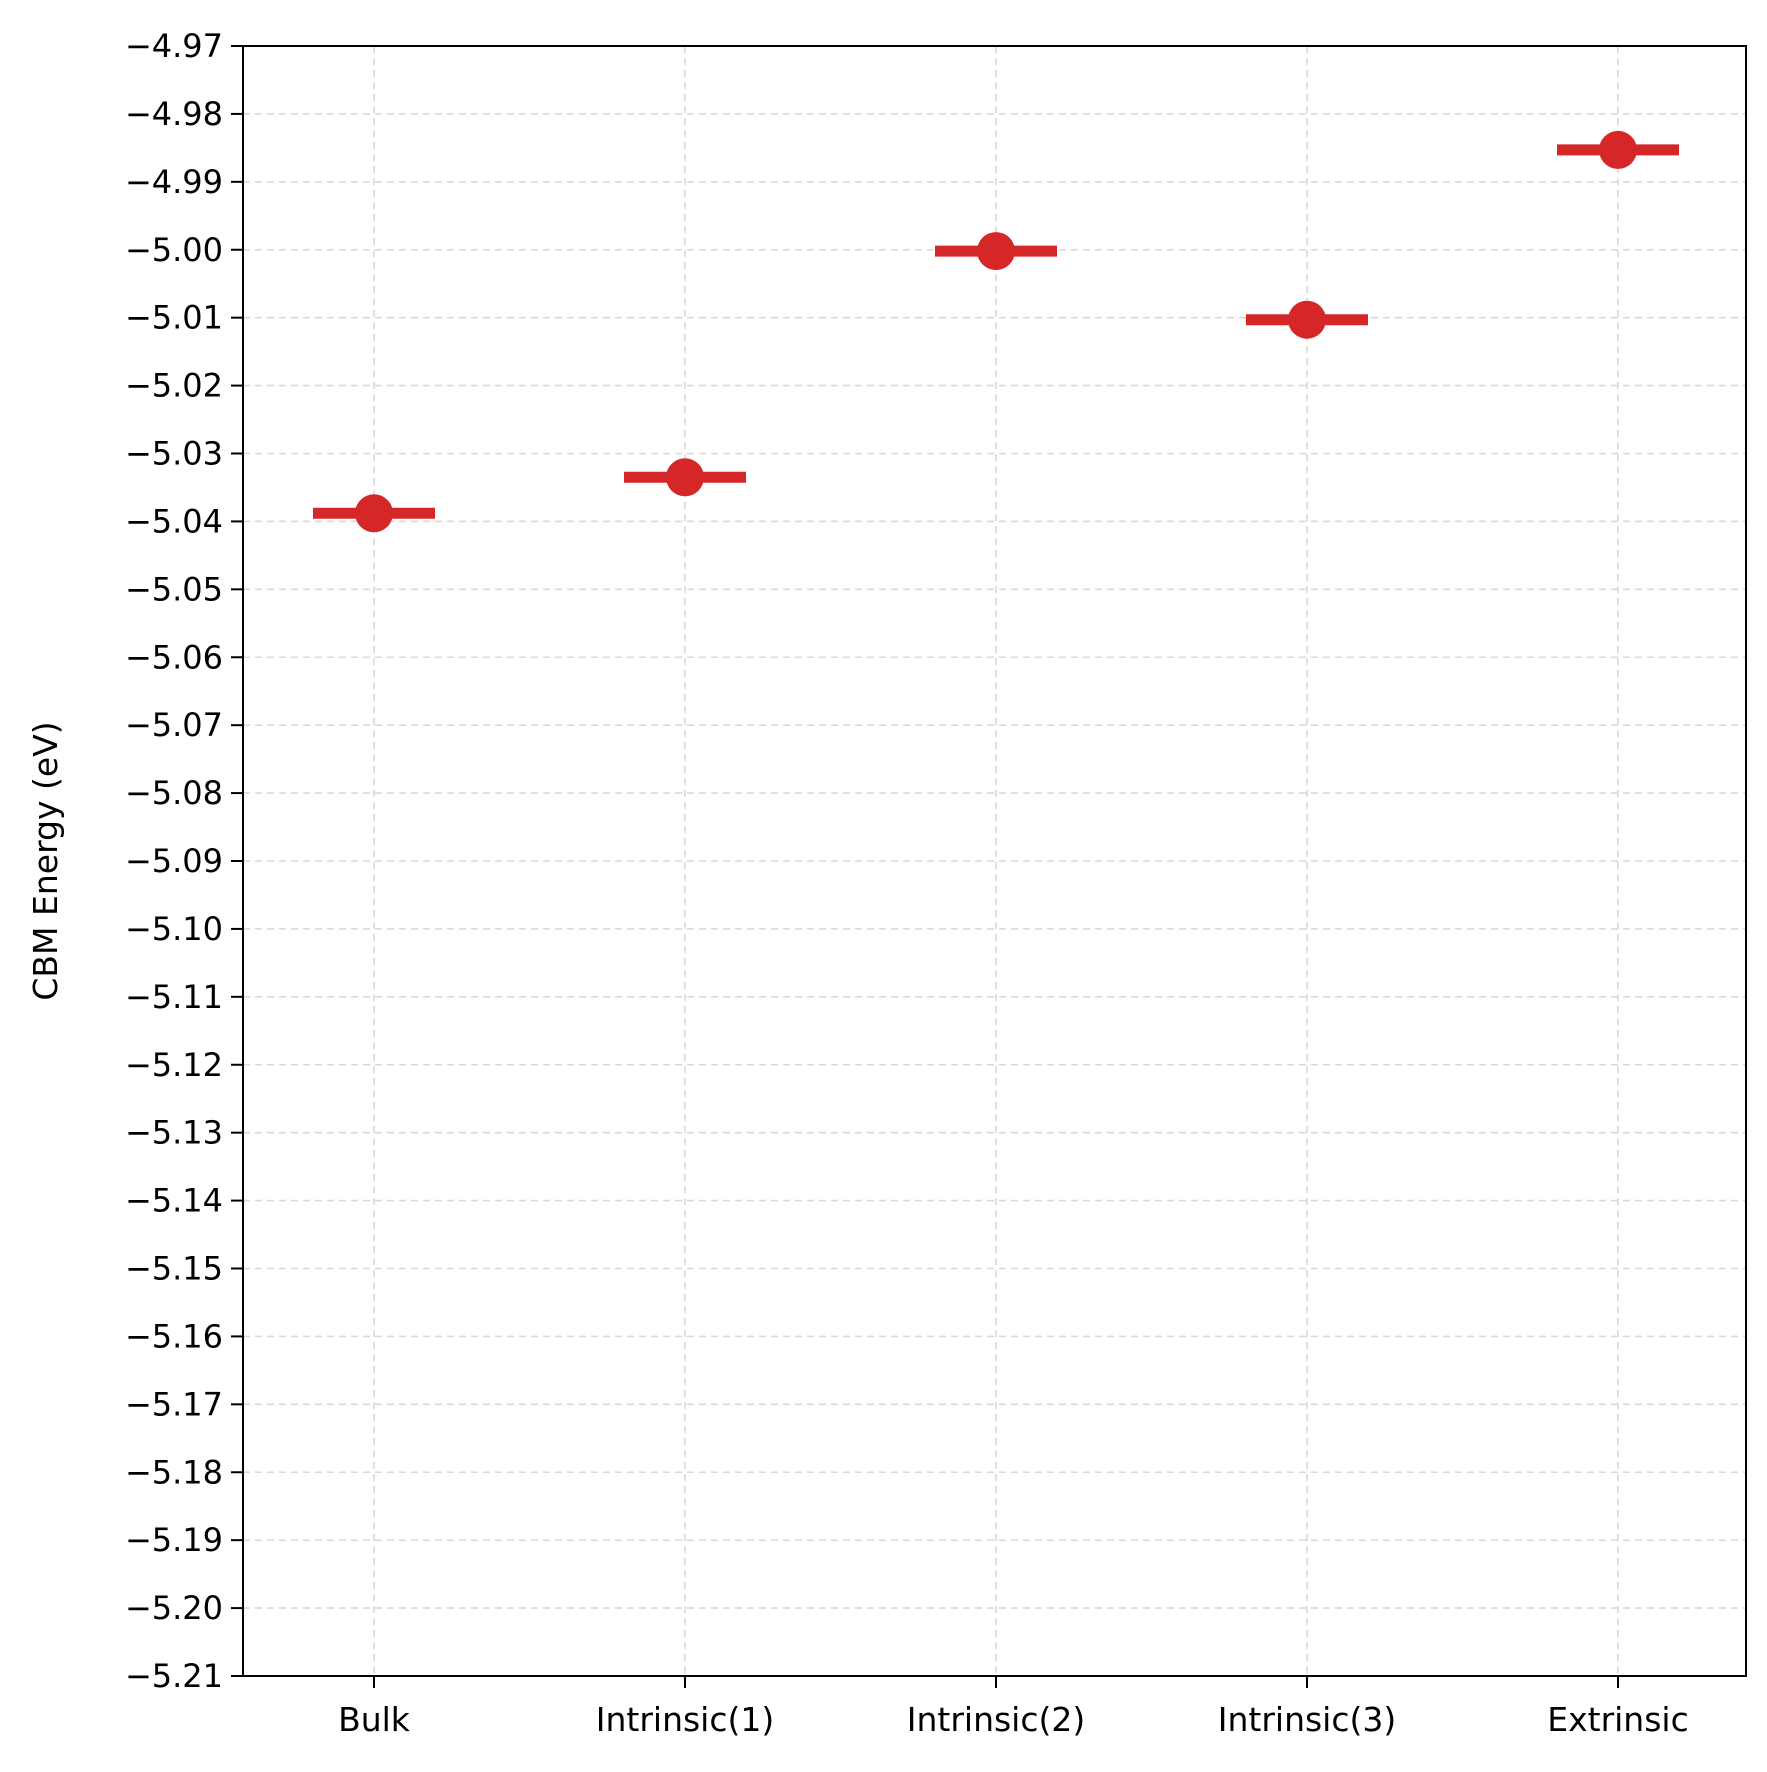  What do you see at coordinates (174, 182) in the screenshot?
I see `y-tick-label: −4.99` at bounding box center [174, 182].